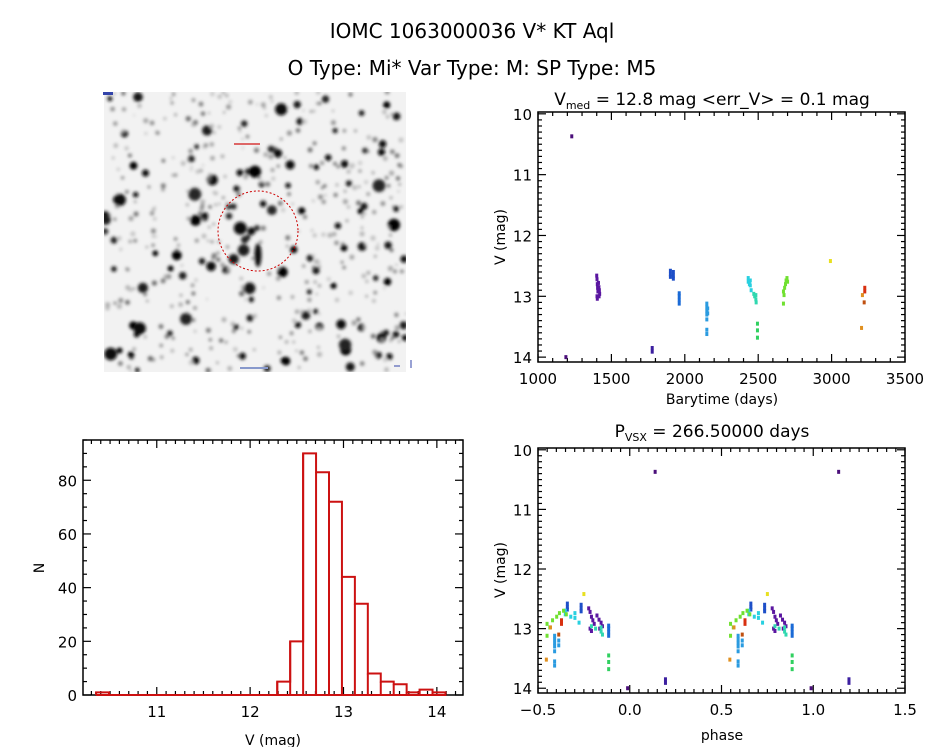 This screenshot has width=944, height=747. I want to click on phase-curve-x-tick-label: 0.5, so click(722, 710).